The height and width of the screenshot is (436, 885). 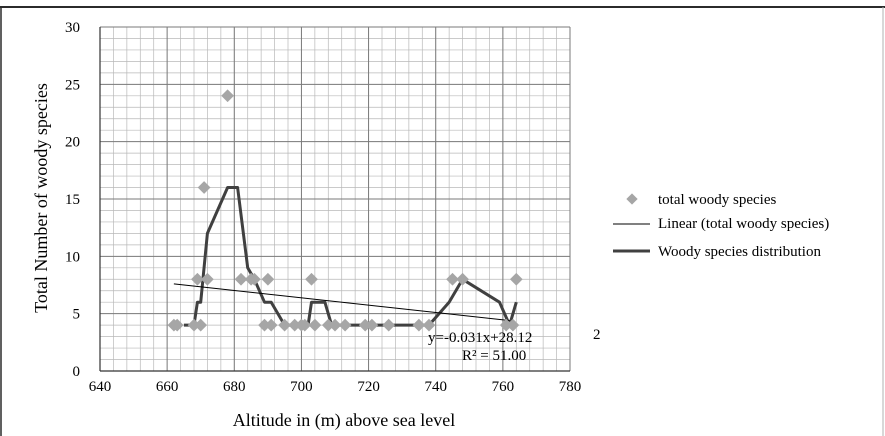 What do you see at coordinates (72, 143) in the screenshot?
I see `y-tick-label: 20` at bounding box center [72, 143].